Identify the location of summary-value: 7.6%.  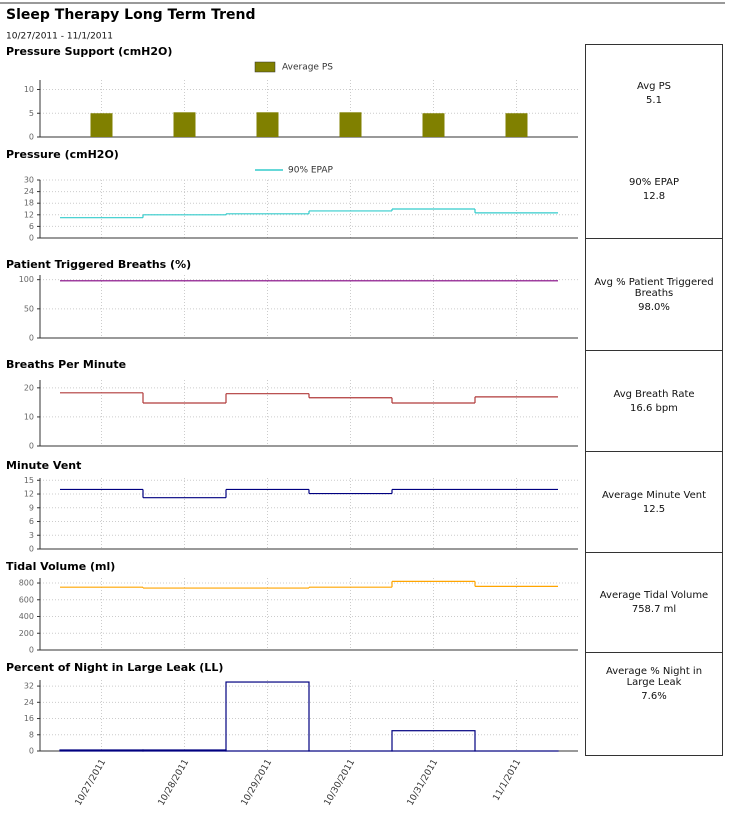
(654, 696).